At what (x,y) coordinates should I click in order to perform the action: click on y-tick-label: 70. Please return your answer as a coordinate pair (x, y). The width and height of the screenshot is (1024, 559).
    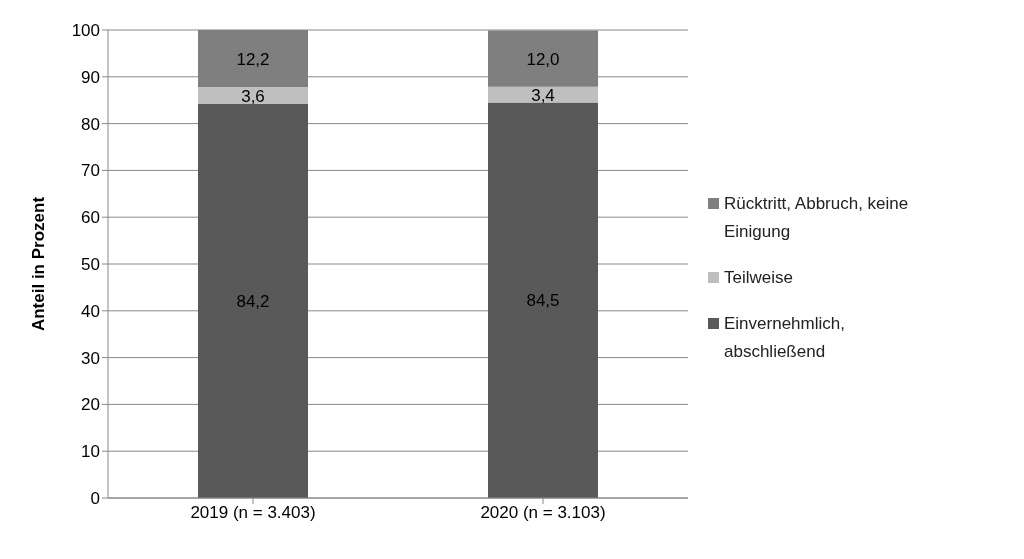
    Looking at the image, I should click on (90, 171).